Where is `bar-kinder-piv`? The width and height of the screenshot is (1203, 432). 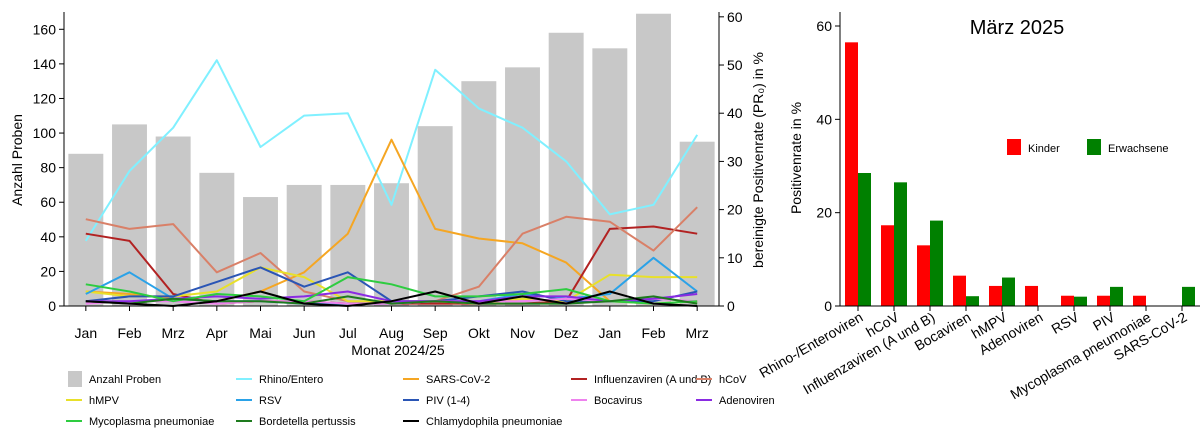
bar-kinder-piv is located at coordinates (1103, 300).